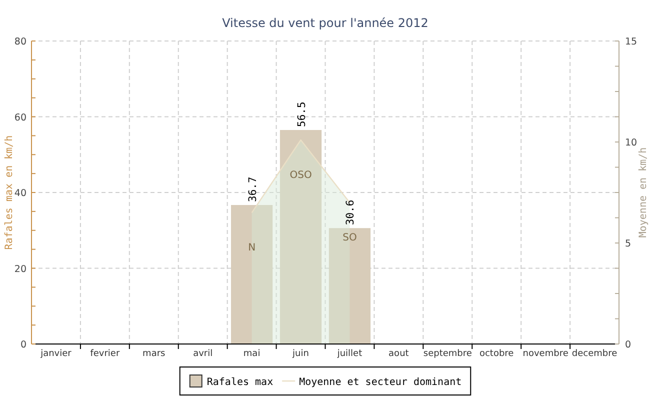 The width and height of the screenshot is (650, 400). I want to click on y2-tick-label: 10, so click(631, 143).